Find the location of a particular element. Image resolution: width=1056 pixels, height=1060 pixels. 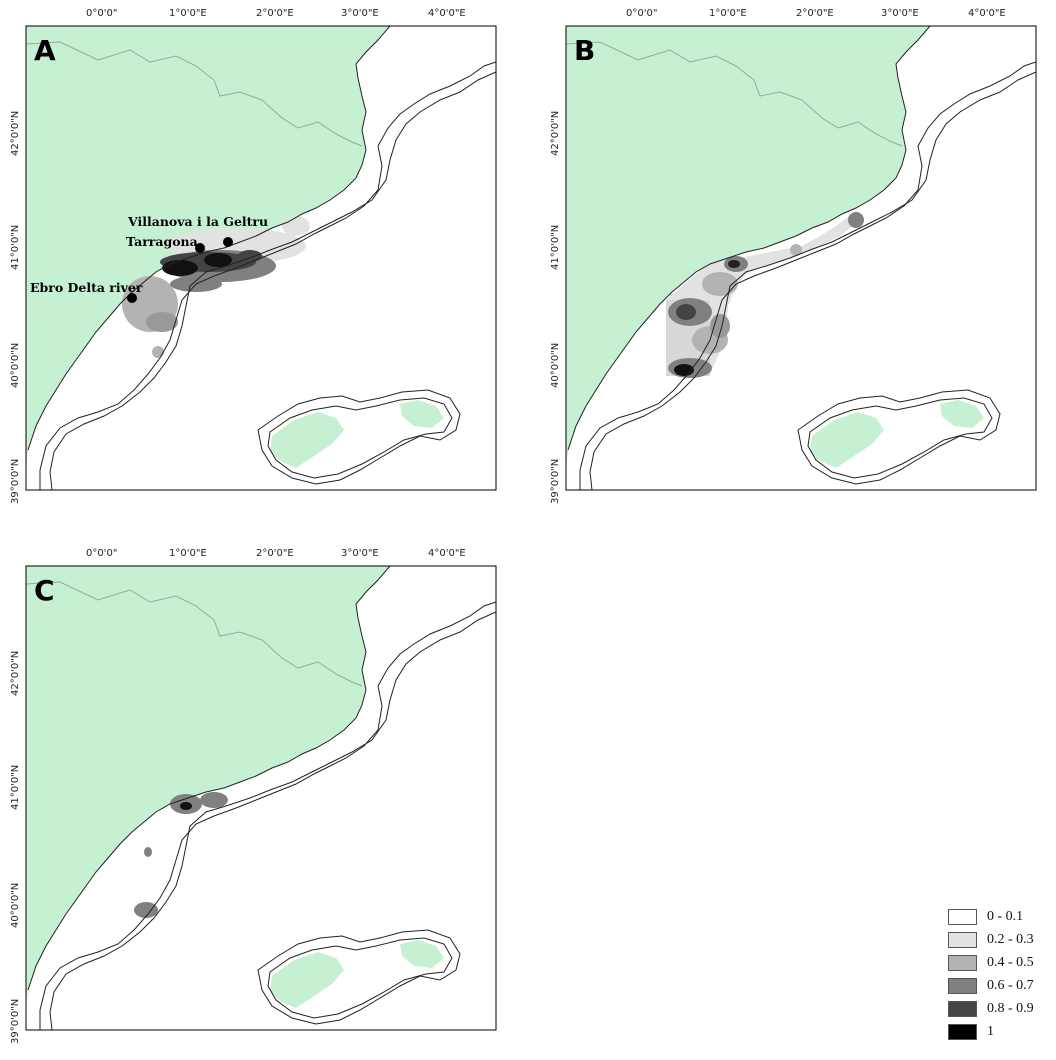

place-label-tarragona: Tarragona is located at coordinates (162, 241).